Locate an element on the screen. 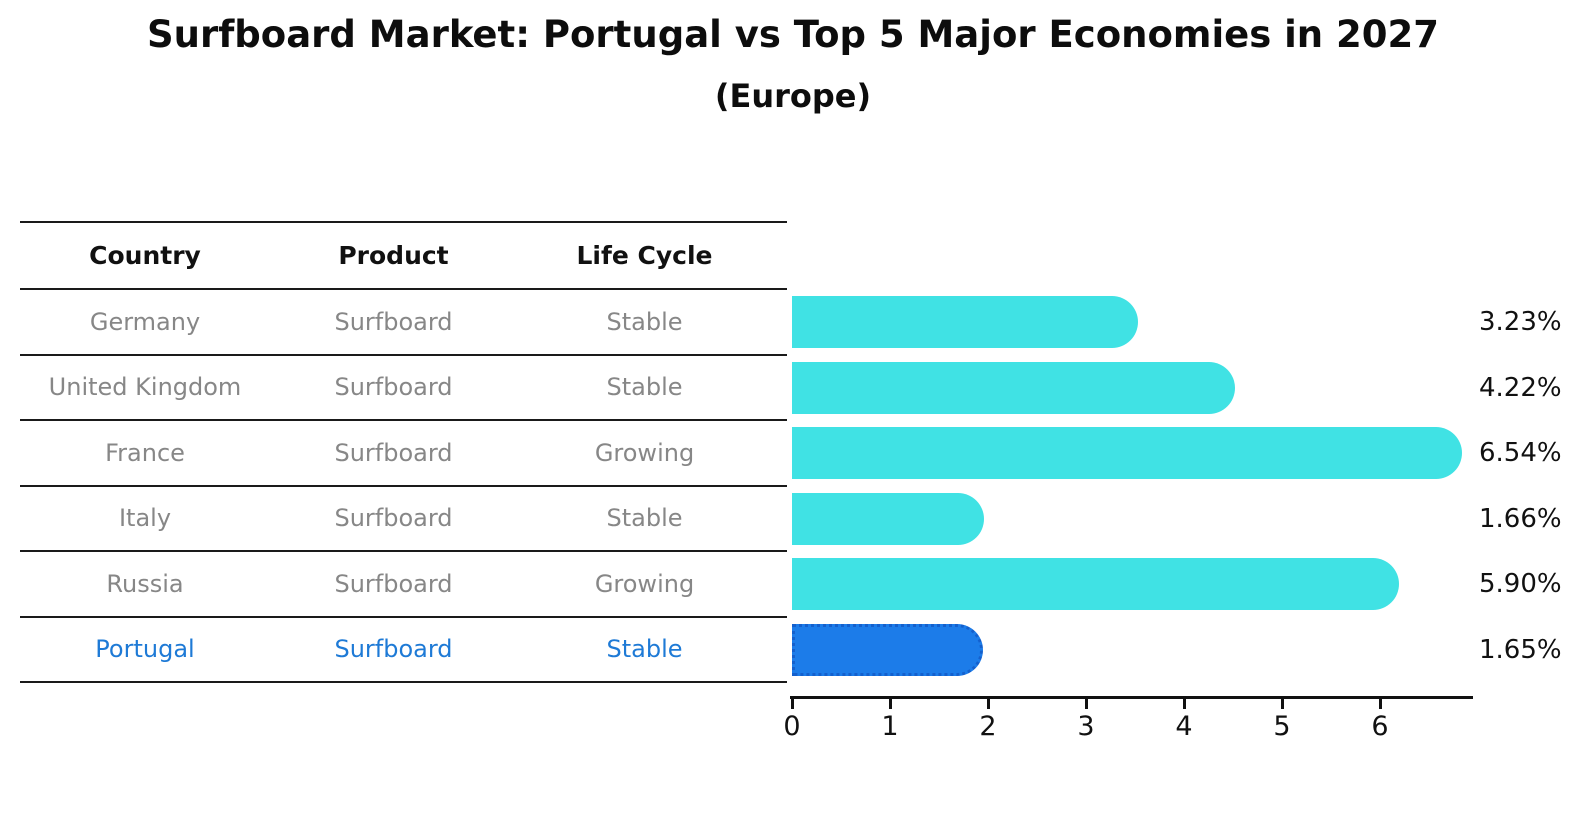 The image size is (1586, 823). table-header-row: Country Product Life Cycle is located at coordinates (403, 256).